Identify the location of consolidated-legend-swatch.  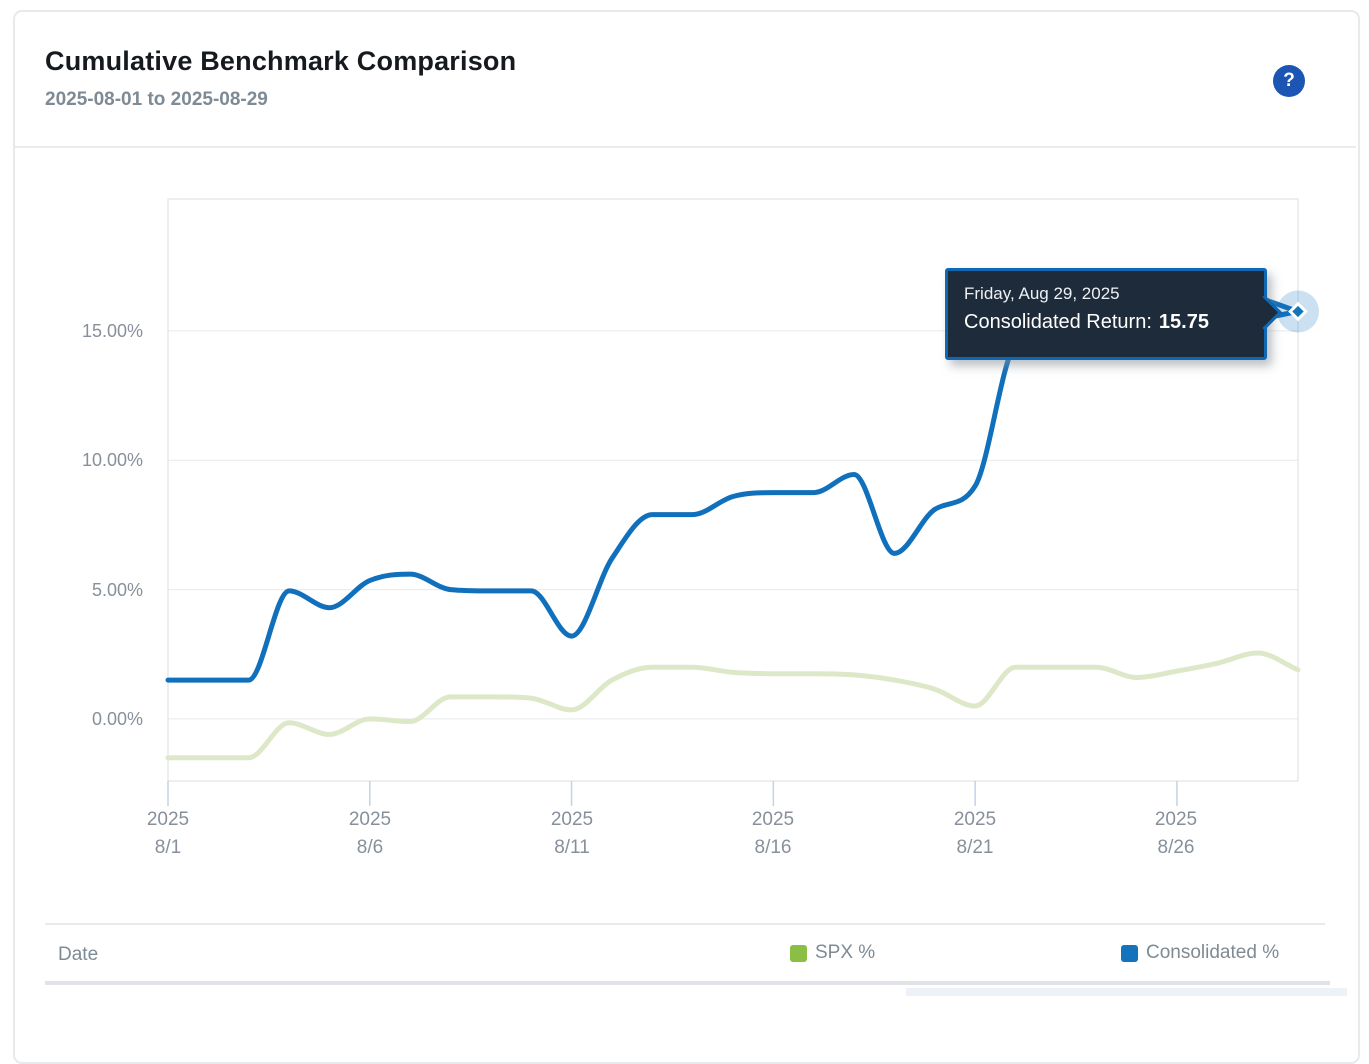
(1129, 953).